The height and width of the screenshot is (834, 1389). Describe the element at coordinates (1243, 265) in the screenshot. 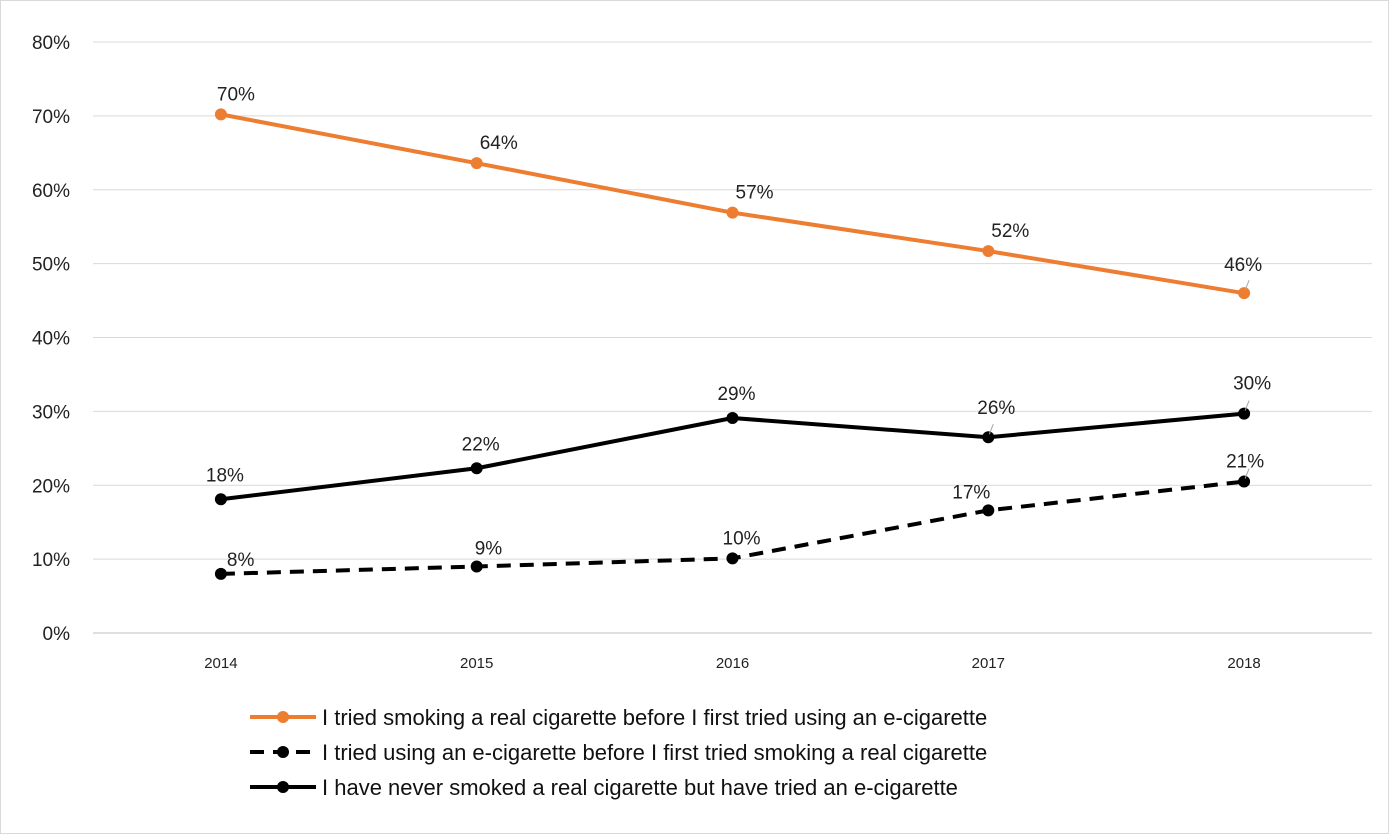

I see `data-label: 46%` at that location.